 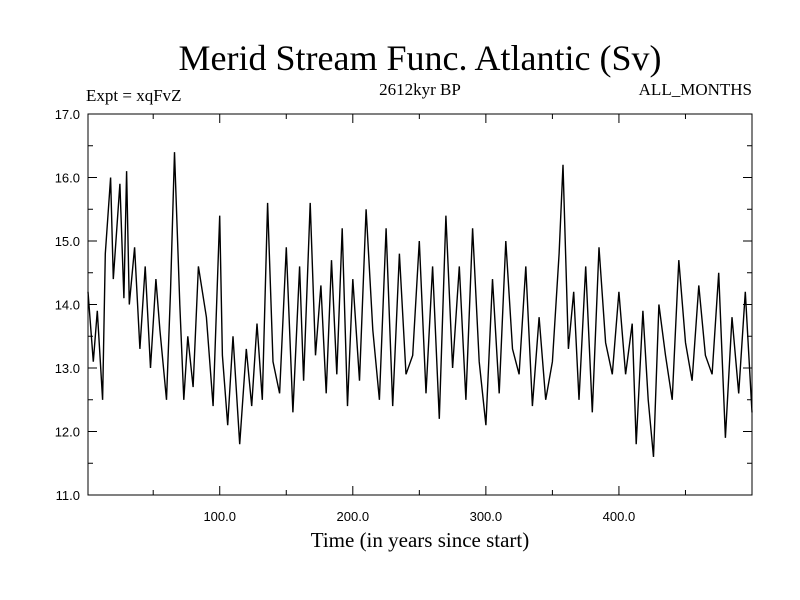 What do you see at coordinates (67, 114) in the screenshot?
I see `y-tick-label: 17.0` at bounding box center [67, 114].